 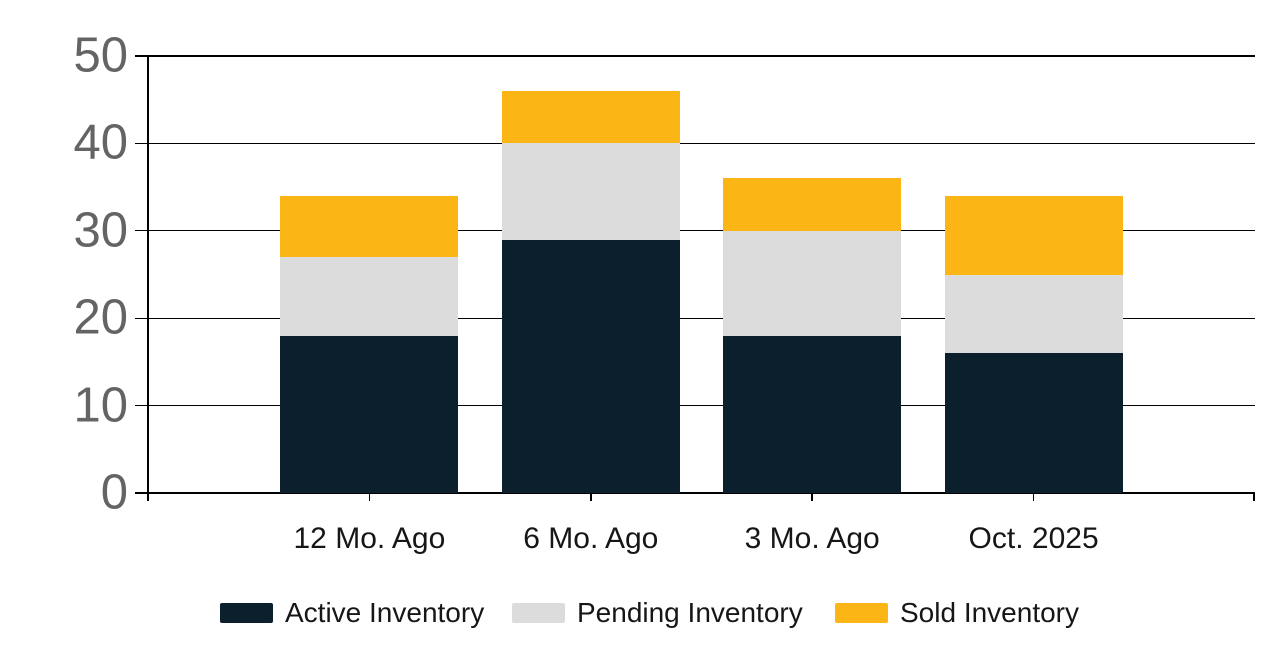 What do you see at coordinates (100, 142) in the screenshot?
I see `y-tick-label-40: 40` at bounding box center [100, 142].